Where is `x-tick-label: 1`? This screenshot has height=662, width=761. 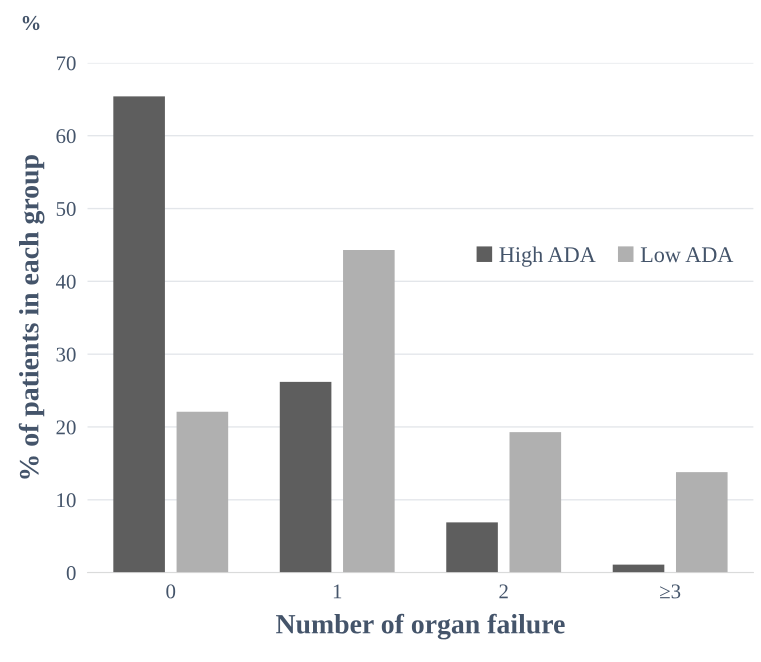 x-tick-label: 1 is located at coordinates (338, 591).